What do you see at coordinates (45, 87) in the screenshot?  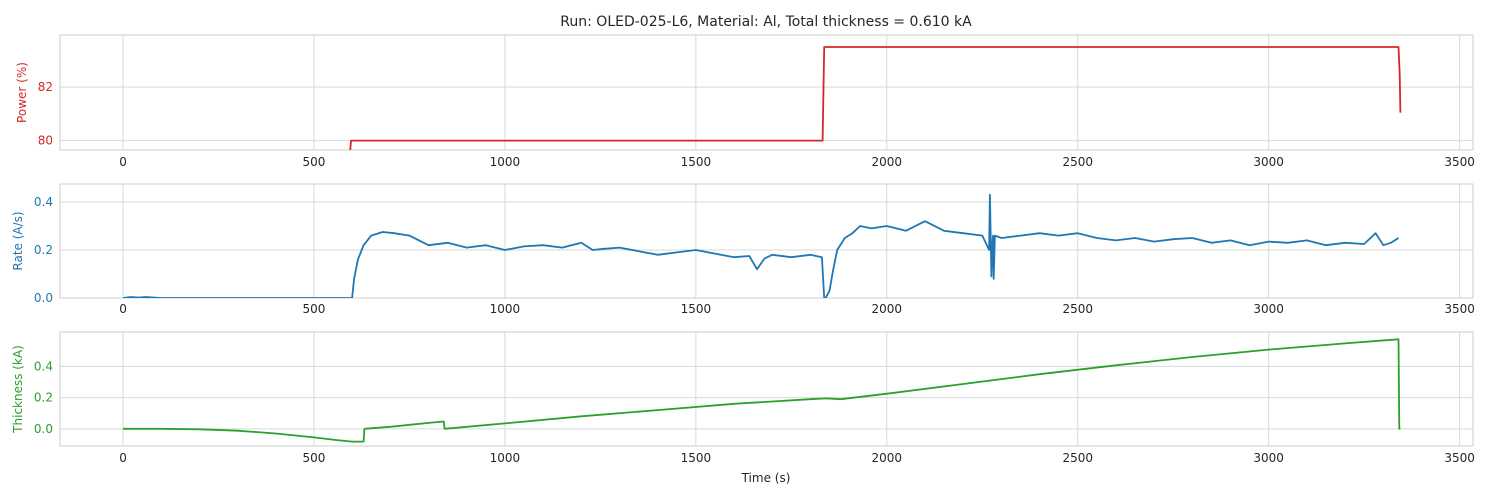 I see `y-tick-label: 82` at bounding box center [45, 87].